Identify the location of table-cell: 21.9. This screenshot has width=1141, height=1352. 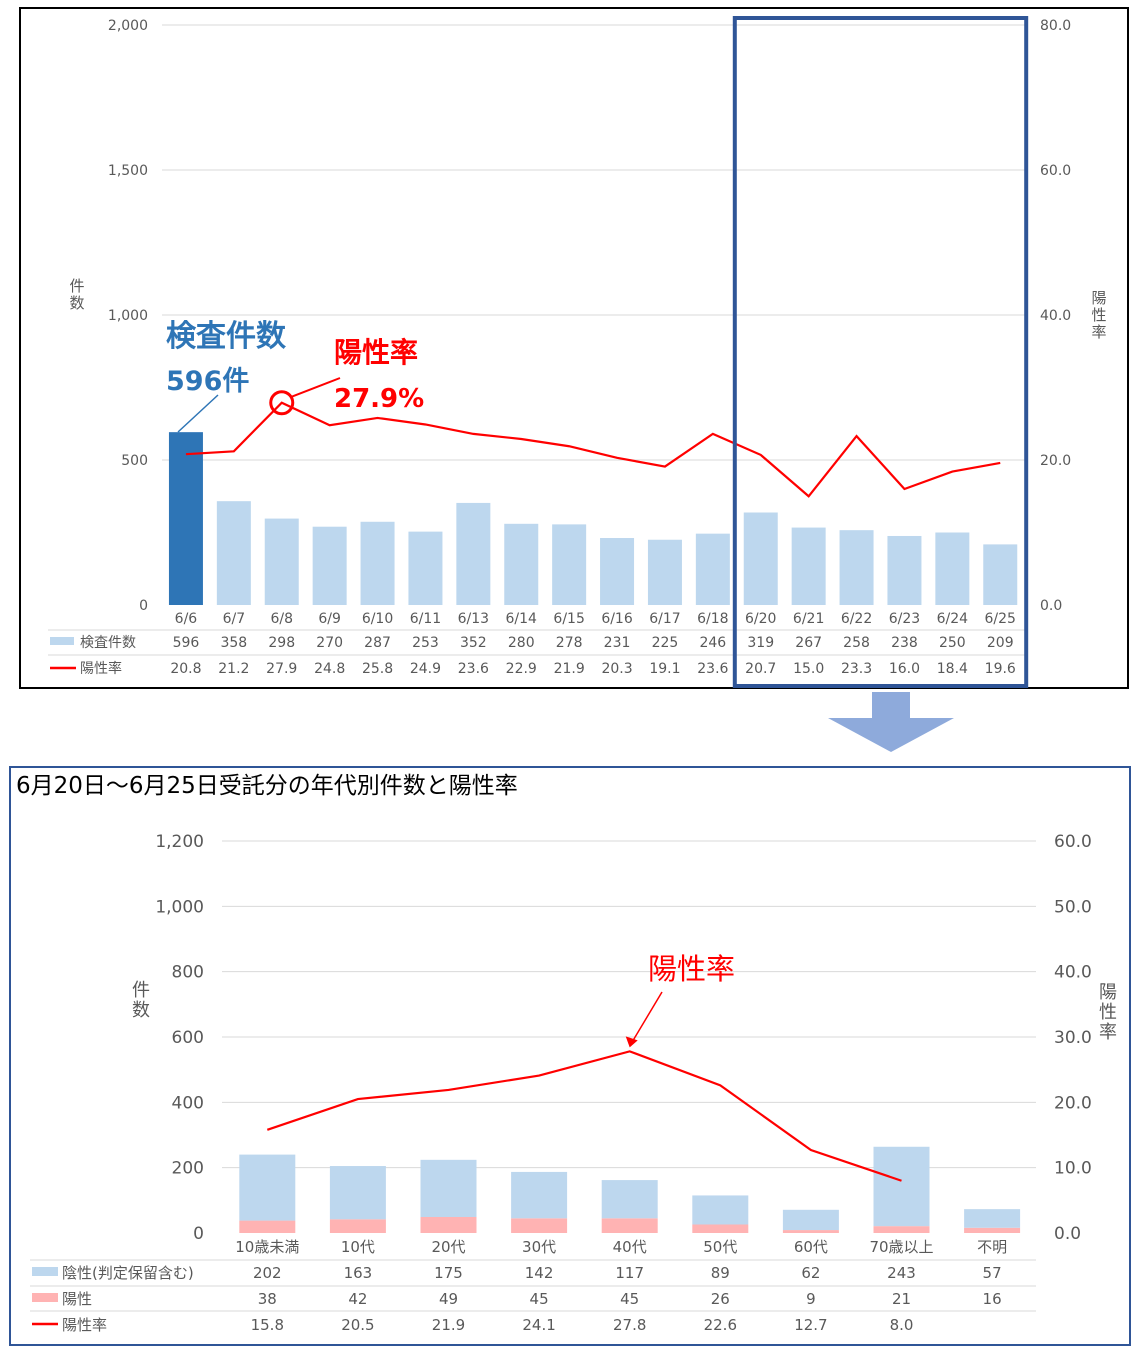
(448, 1325).